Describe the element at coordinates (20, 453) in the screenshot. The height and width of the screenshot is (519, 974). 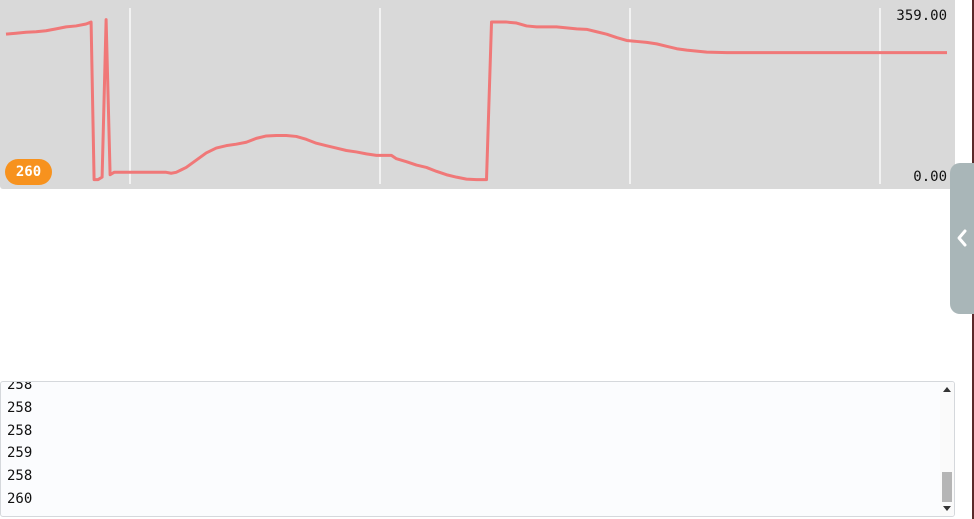
I see `console-line: 259` at that location.